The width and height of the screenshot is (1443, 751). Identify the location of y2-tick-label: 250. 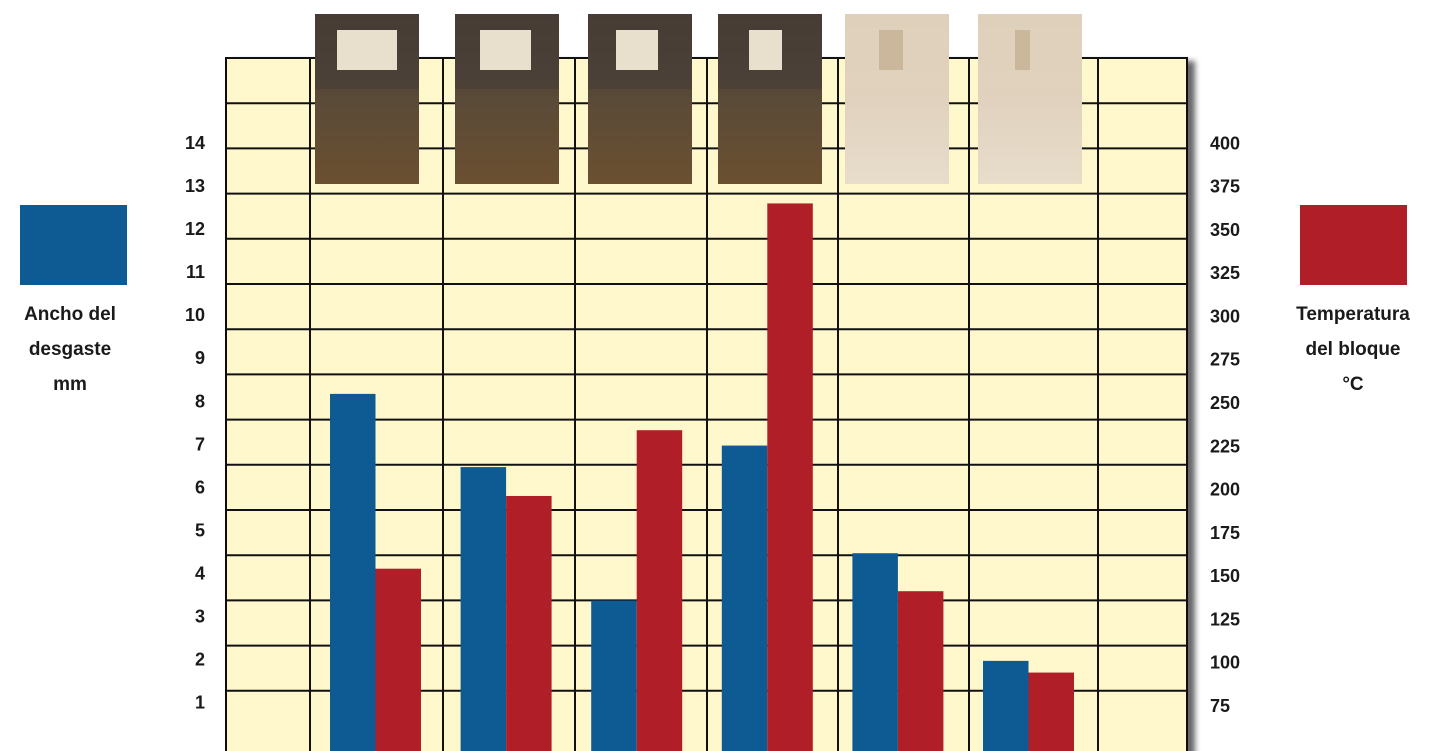
(1225, 403).